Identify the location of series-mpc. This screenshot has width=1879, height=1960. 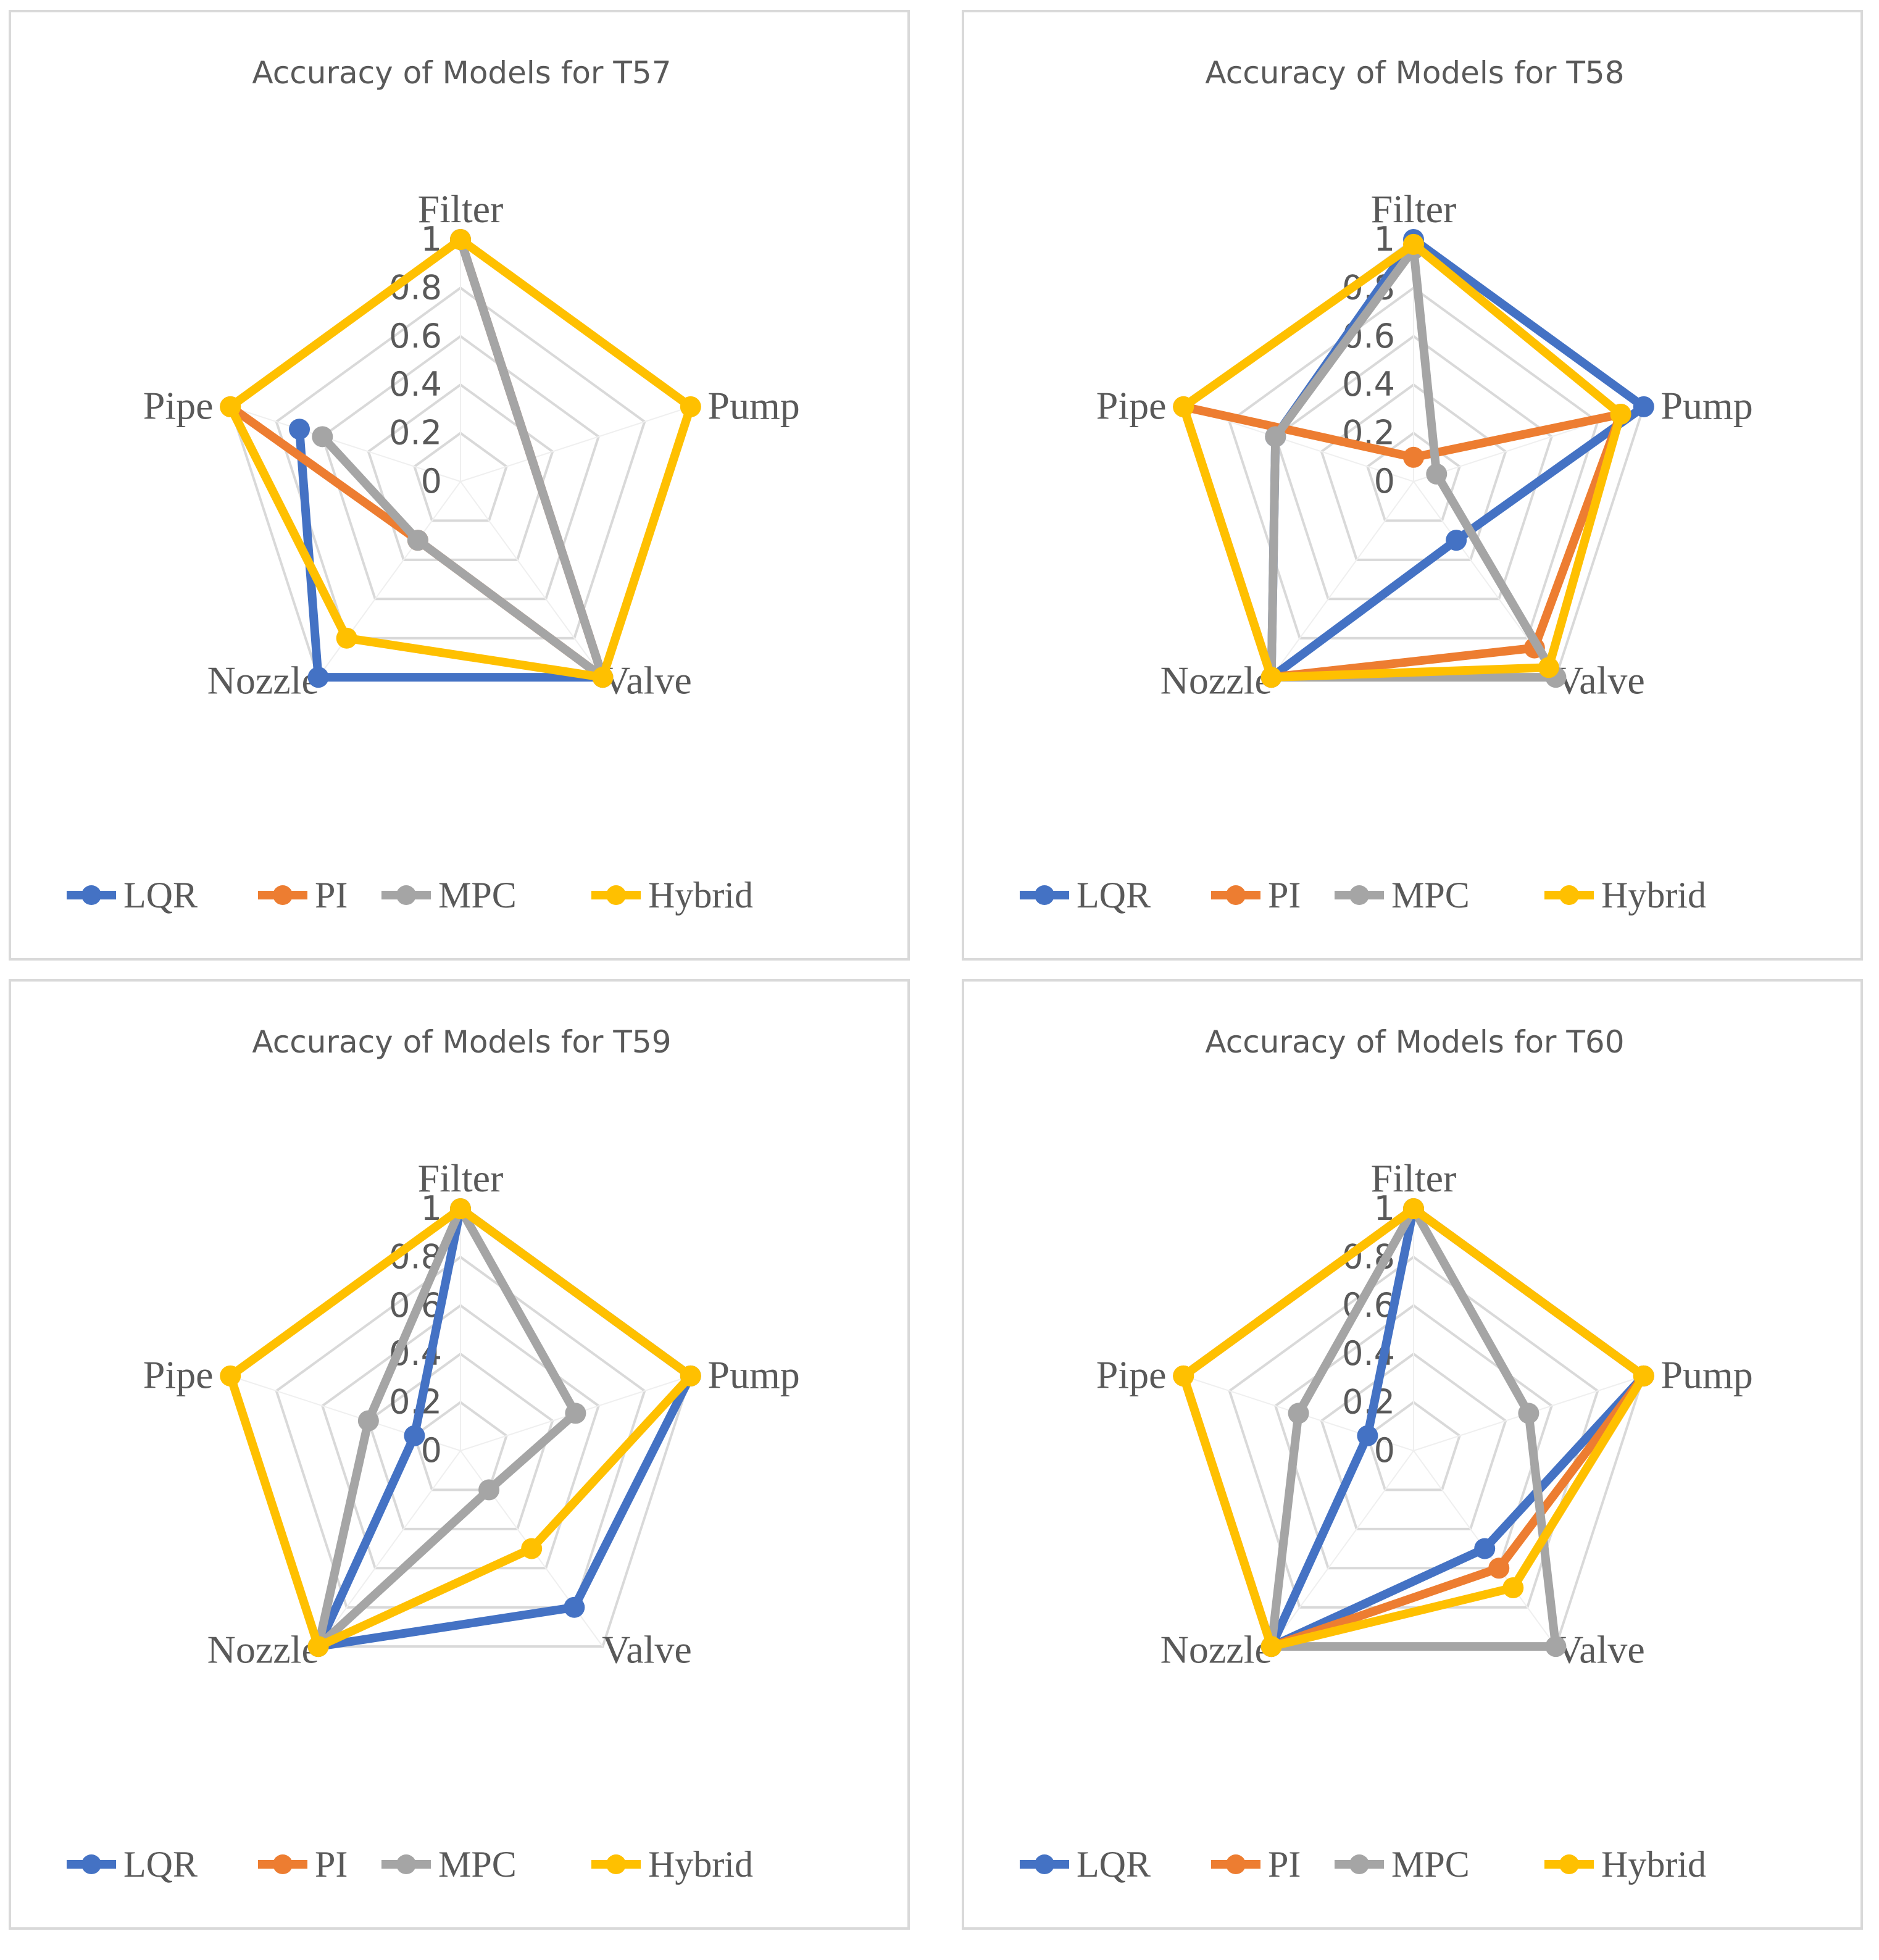
(463, 458).